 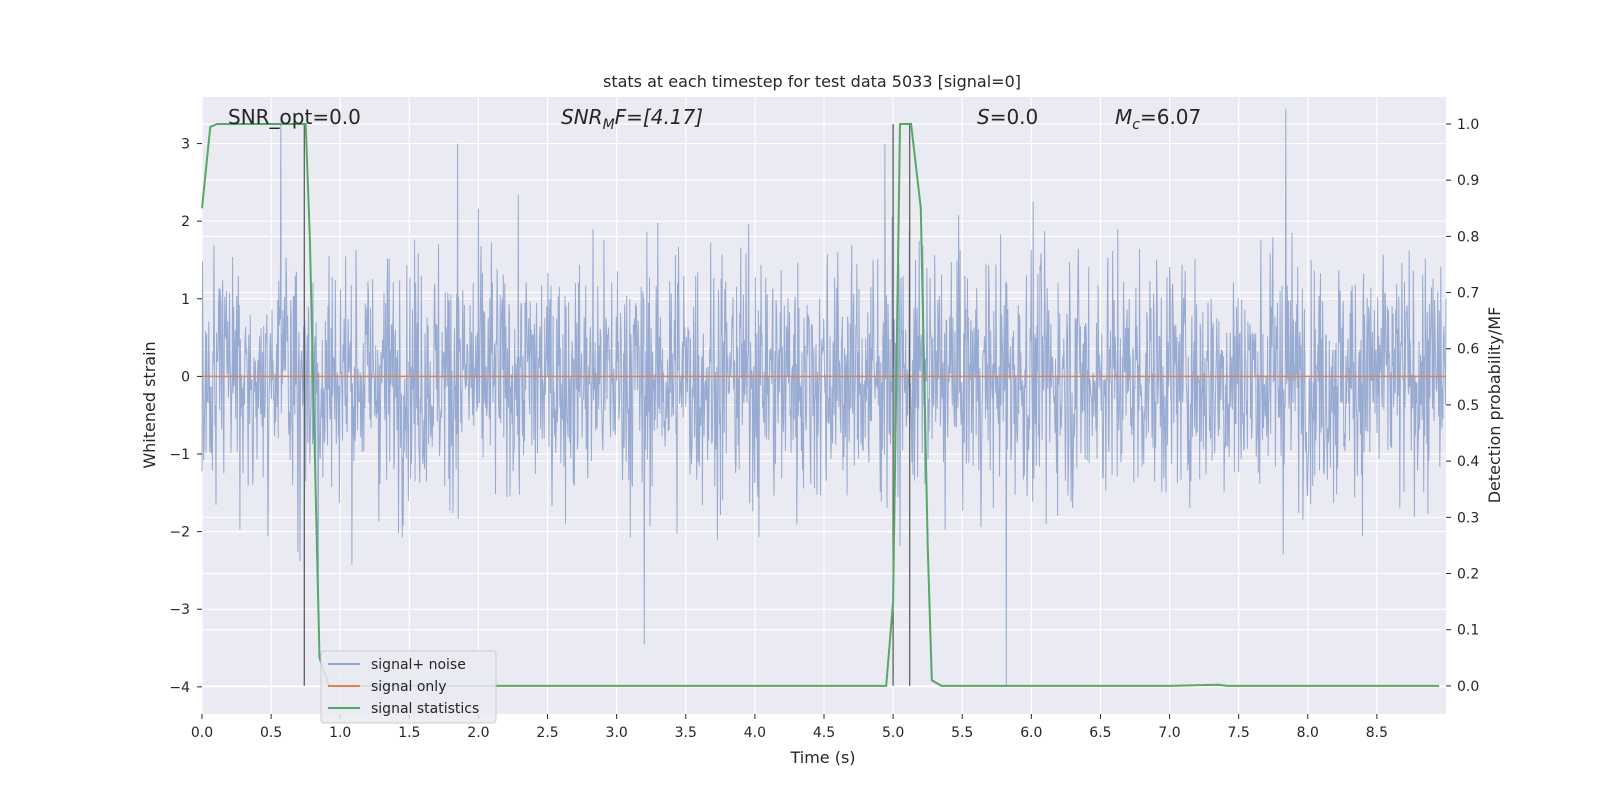 What do you see at coordinates (179, 688) in the screenshot?
I see `y-tick-label: −4` at bounding box center [179, 688].